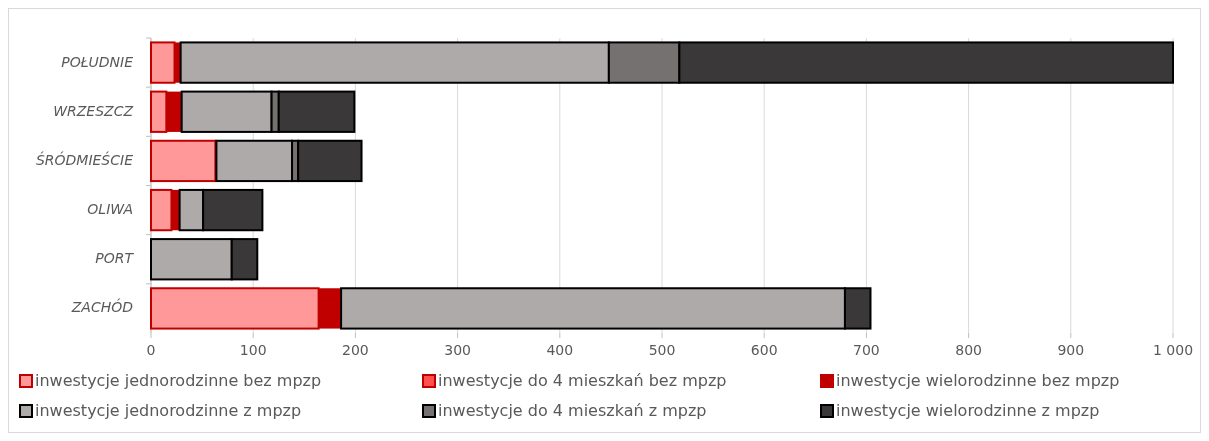  I want to click on y-tick-label: ZACHÓD, so click(102, 307).